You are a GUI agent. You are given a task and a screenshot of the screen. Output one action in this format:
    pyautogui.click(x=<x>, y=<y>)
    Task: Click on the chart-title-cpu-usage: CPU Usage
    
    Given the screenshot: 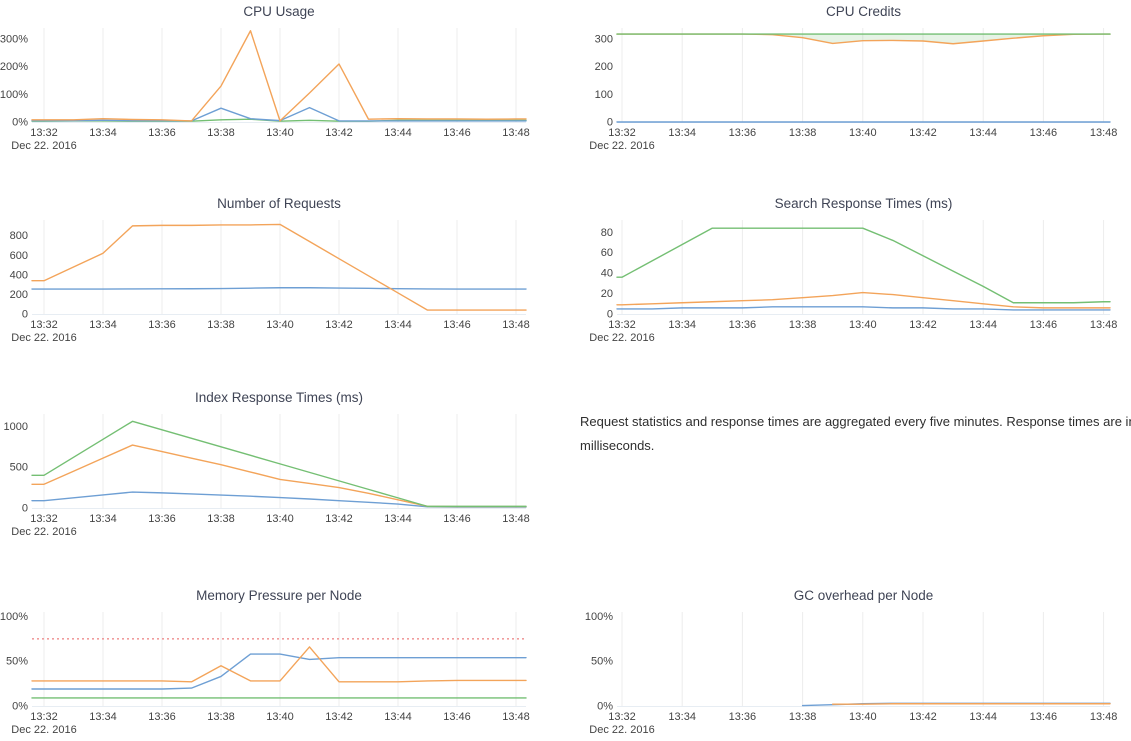 What is the action you would take?
    pyautogui.click(x=279, y=11)
    